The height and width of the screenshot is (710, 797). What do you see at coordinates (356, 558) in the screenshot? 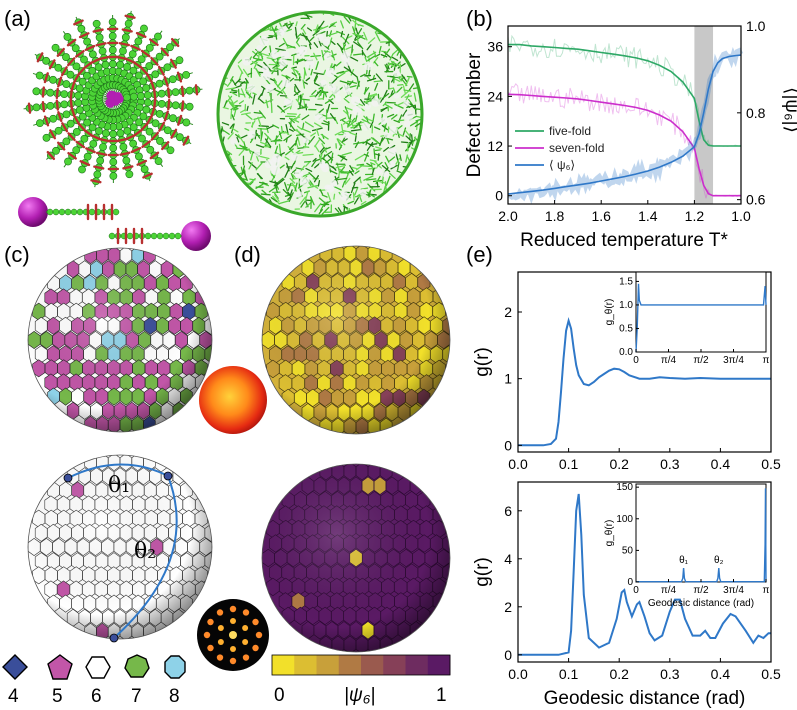
I see `sphere-outline` at bounding box center [356, 558].